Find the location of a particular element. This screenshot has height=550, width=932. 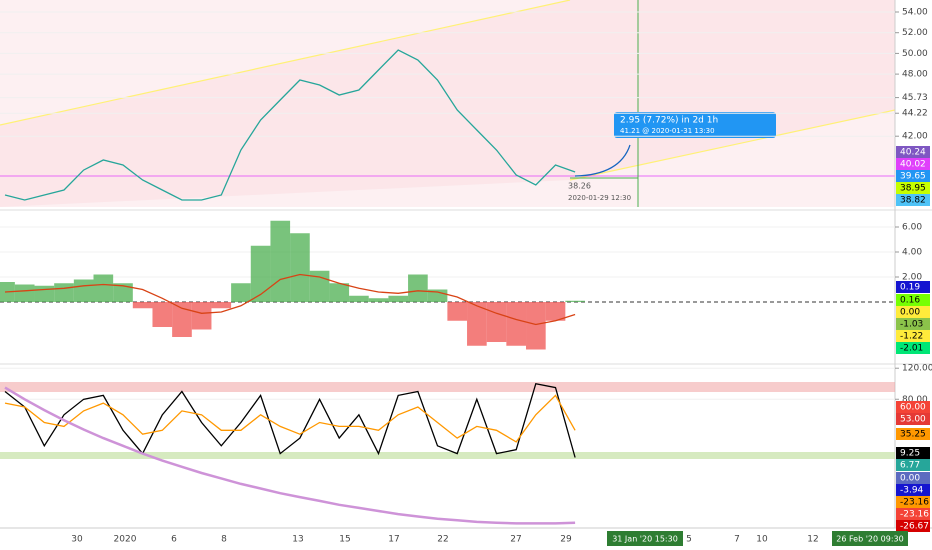

y-tick-label: 48.00 is located at coordinates (915, 75).